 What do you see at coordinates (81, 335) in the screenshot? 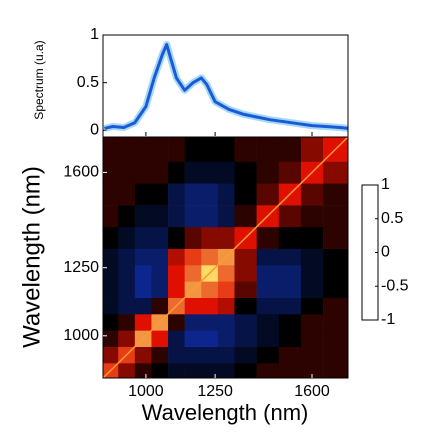
I see `y-tick-label: 1000` at bounding box center [81, 335].